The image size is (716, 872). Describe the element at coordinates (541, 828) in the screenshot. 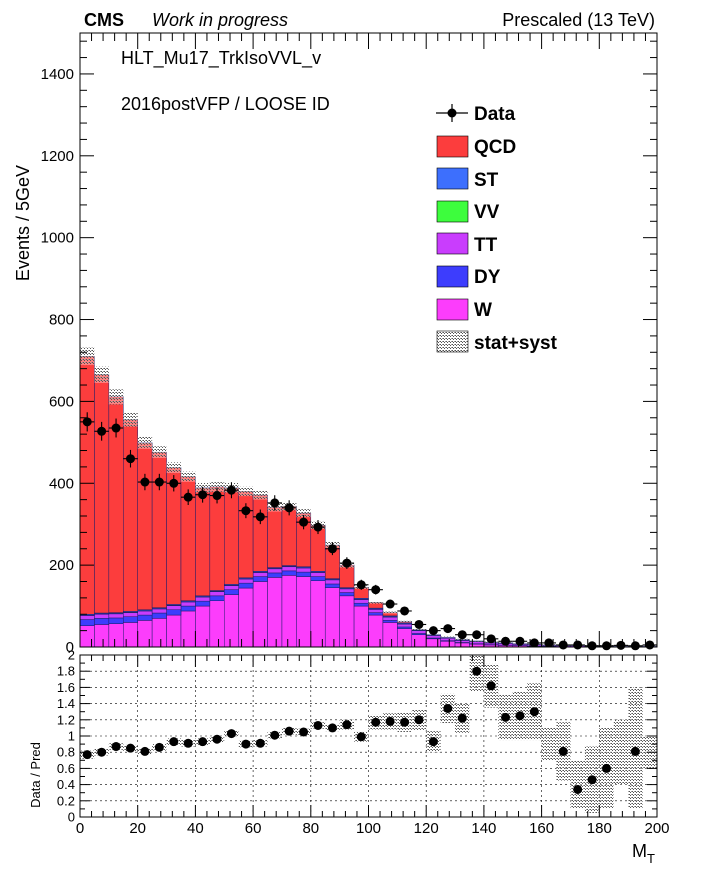

I see `x-tick-label: 160` at that location.